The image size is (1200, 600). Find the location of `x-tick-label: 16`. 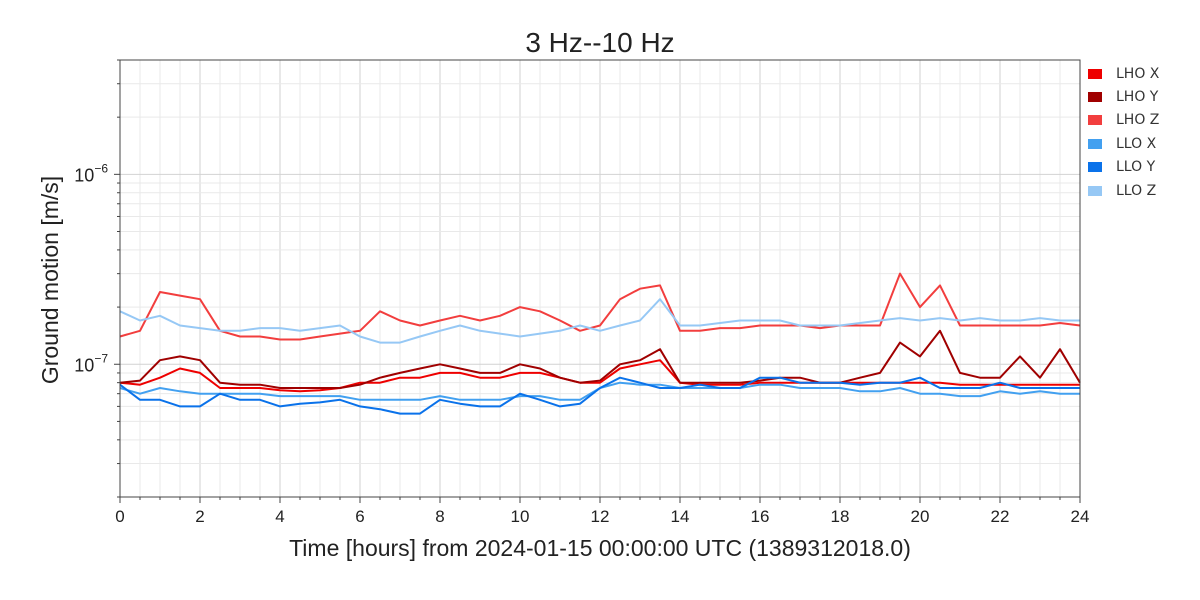

x-tick-label: 16 is located at coordinates (760, 516).